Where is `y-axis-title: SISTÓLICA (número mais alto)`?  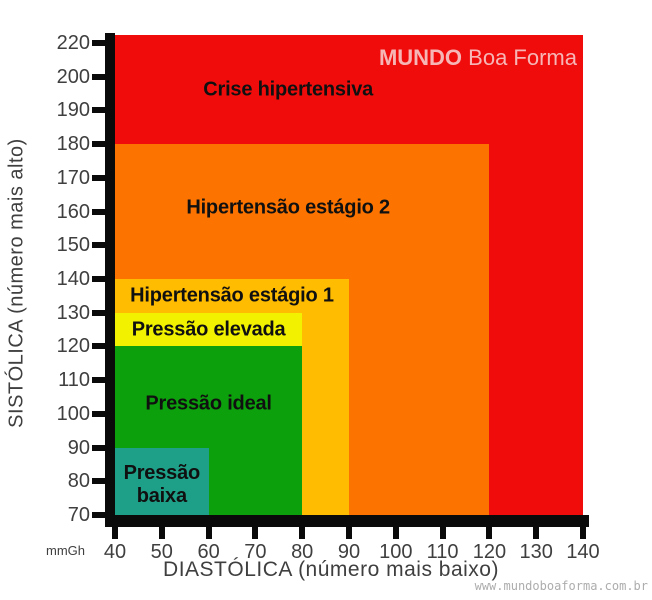
y-axis-title: SISTÓLICA (número mais alto) is located at coordinates (16, 283).